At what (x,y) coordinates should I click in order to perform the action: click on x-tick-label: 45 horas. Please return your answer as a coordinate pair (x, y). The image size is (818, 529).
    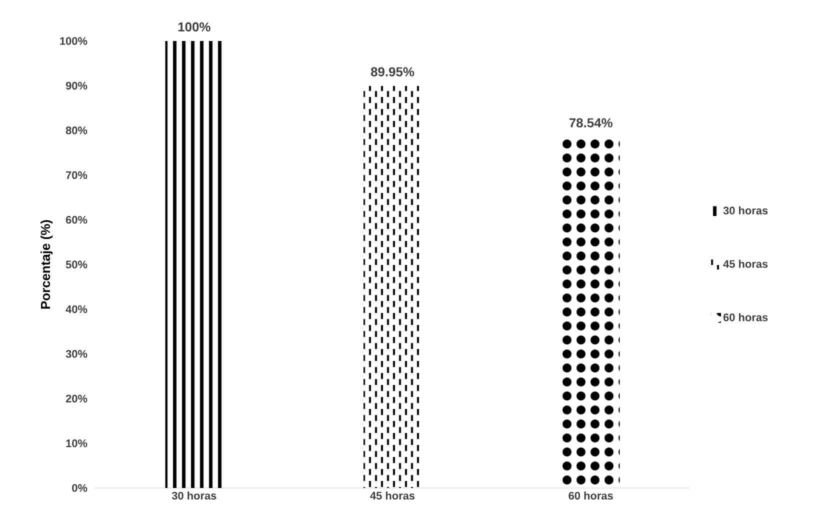
    Looking at the image, I should click on (392, 496).